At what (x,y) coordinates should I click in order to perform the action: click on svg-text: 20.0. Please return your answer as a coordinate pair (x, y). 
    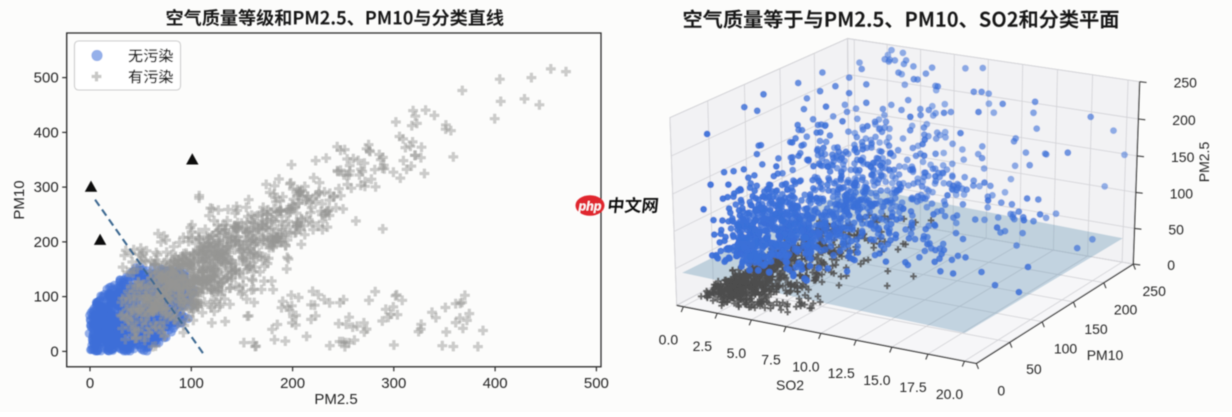
    Looking at the image, I should click on (949, 394).